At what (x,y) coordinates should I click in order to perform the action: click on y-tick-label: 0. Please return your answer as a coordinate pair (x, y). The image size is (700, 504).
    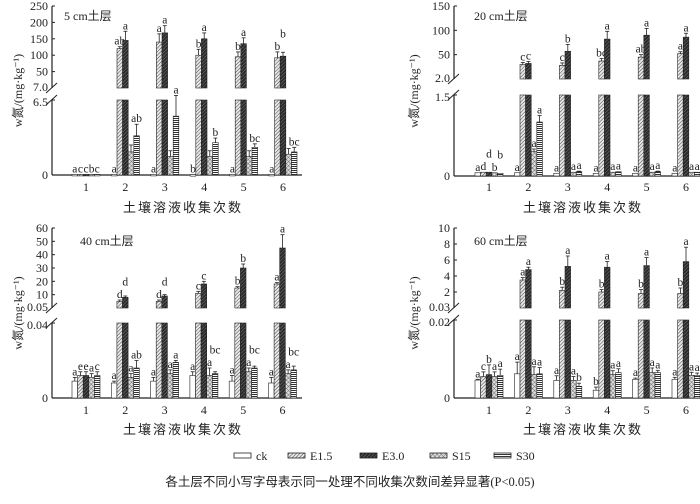
    Looking at the image, I should click on (447, 398).